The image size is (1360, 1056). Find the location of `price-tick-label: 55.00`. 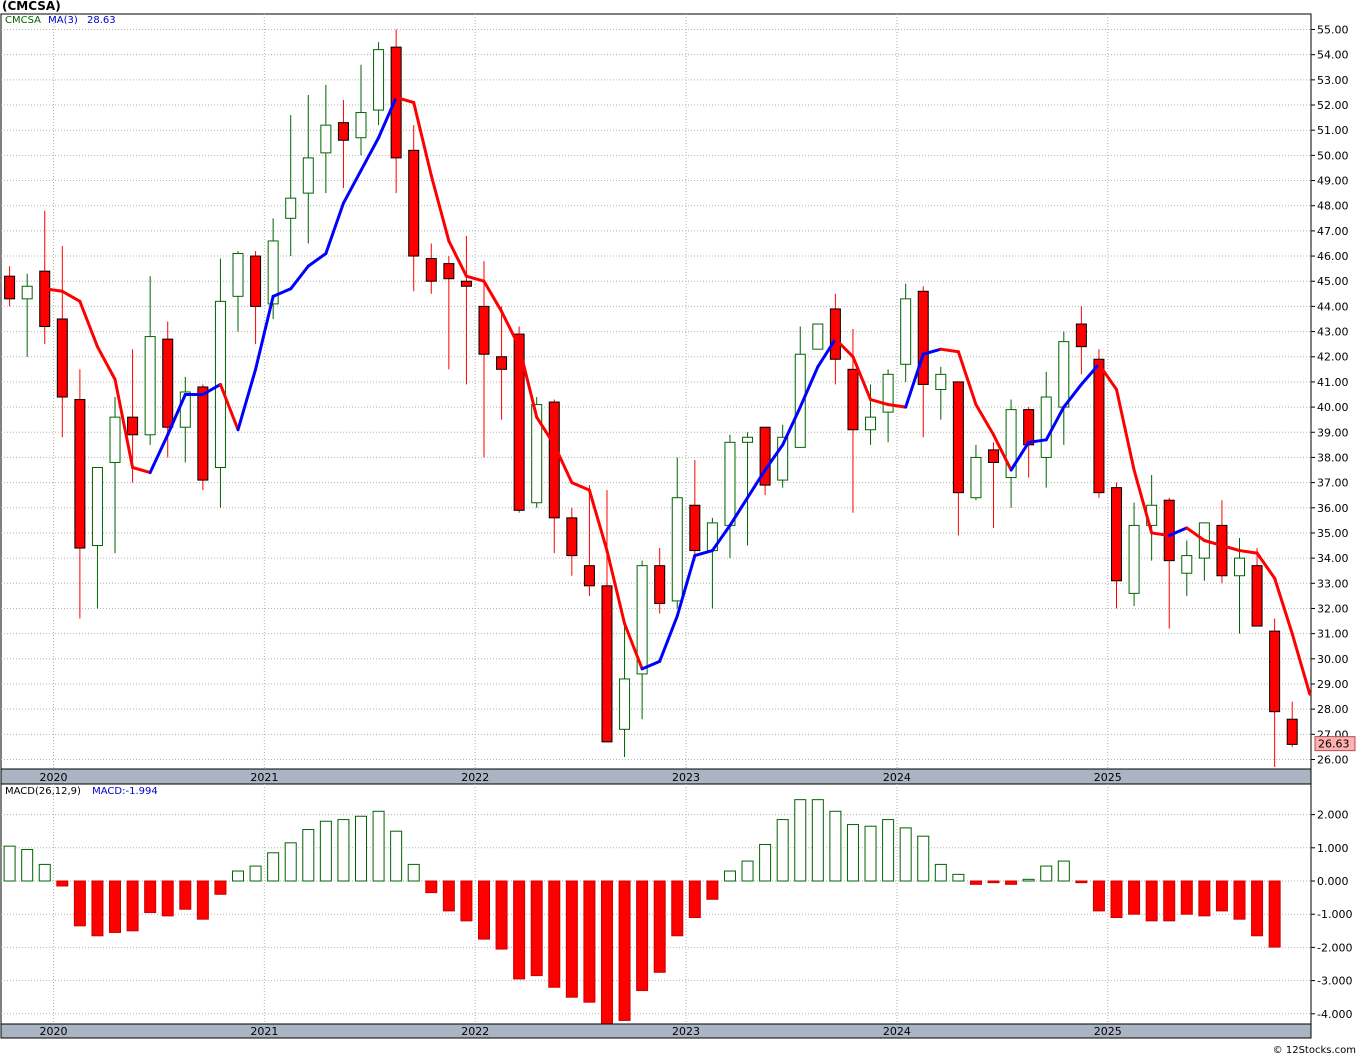

price-tick-label: 55.00 is located at coordinates (1333, 30).